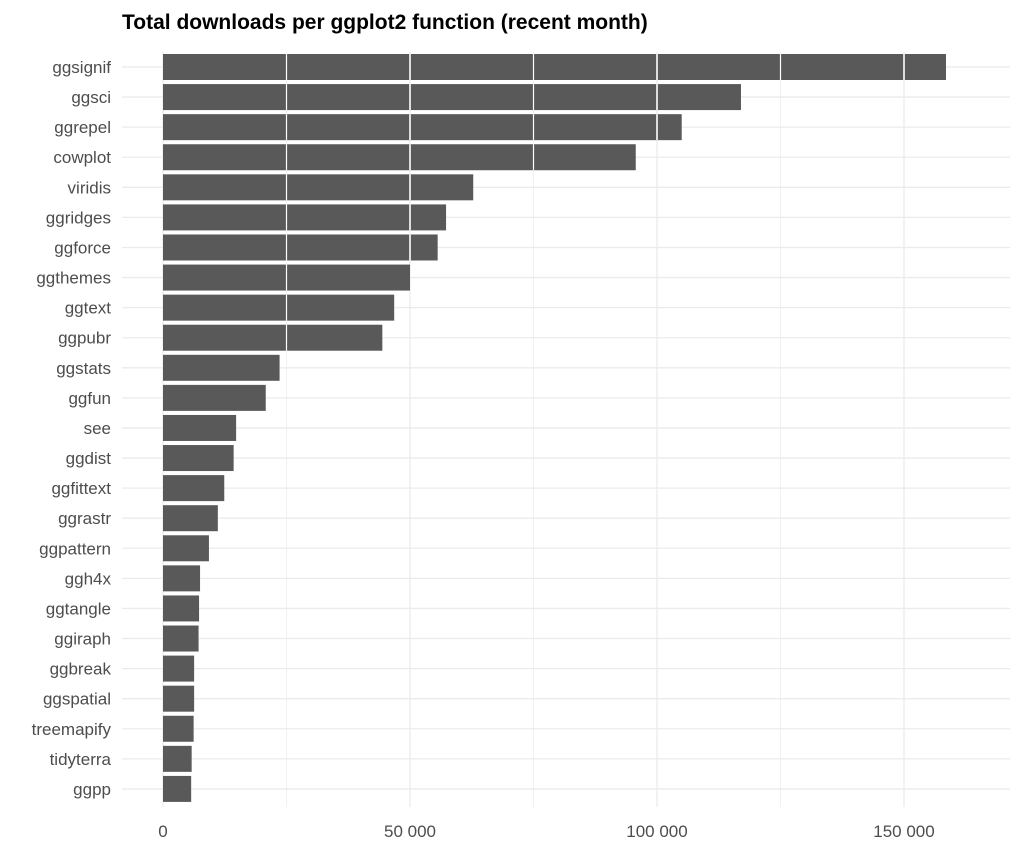 The image size is (1024, 853). I want to click on y-tick-label: see, so click(97, 428).